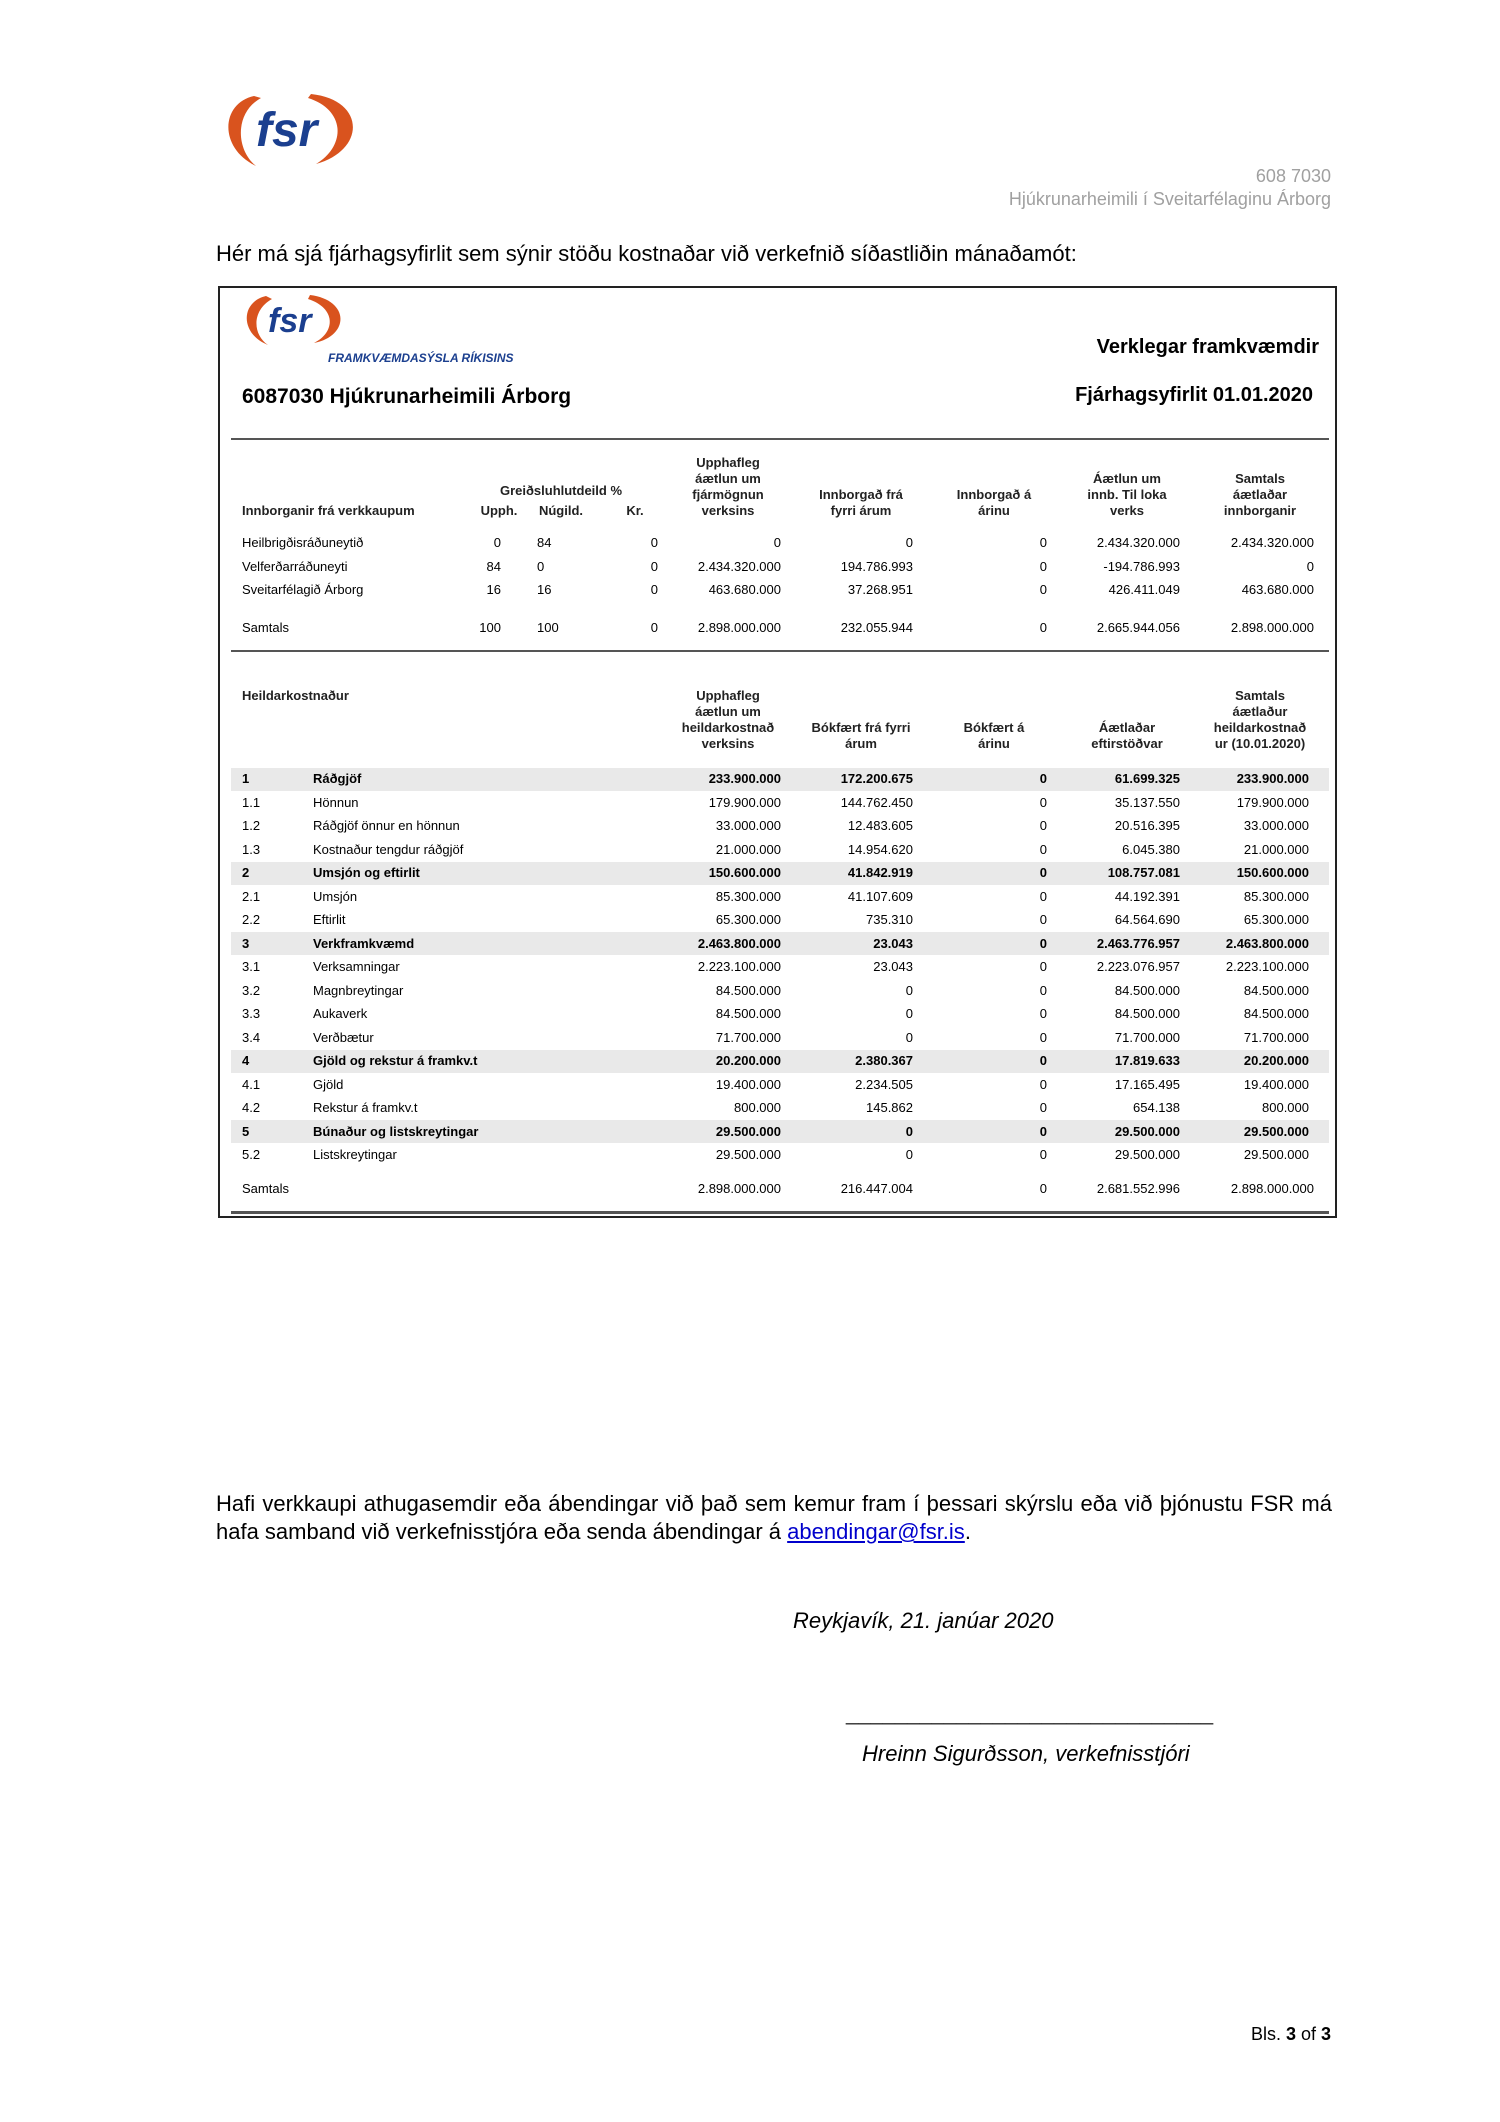 The width and height of the screenshot is (1500, 2122). Describe the element at coordinates (1291, 2034) in the screenshot. I see `page-number: Bls. 3 of 3` at that location.